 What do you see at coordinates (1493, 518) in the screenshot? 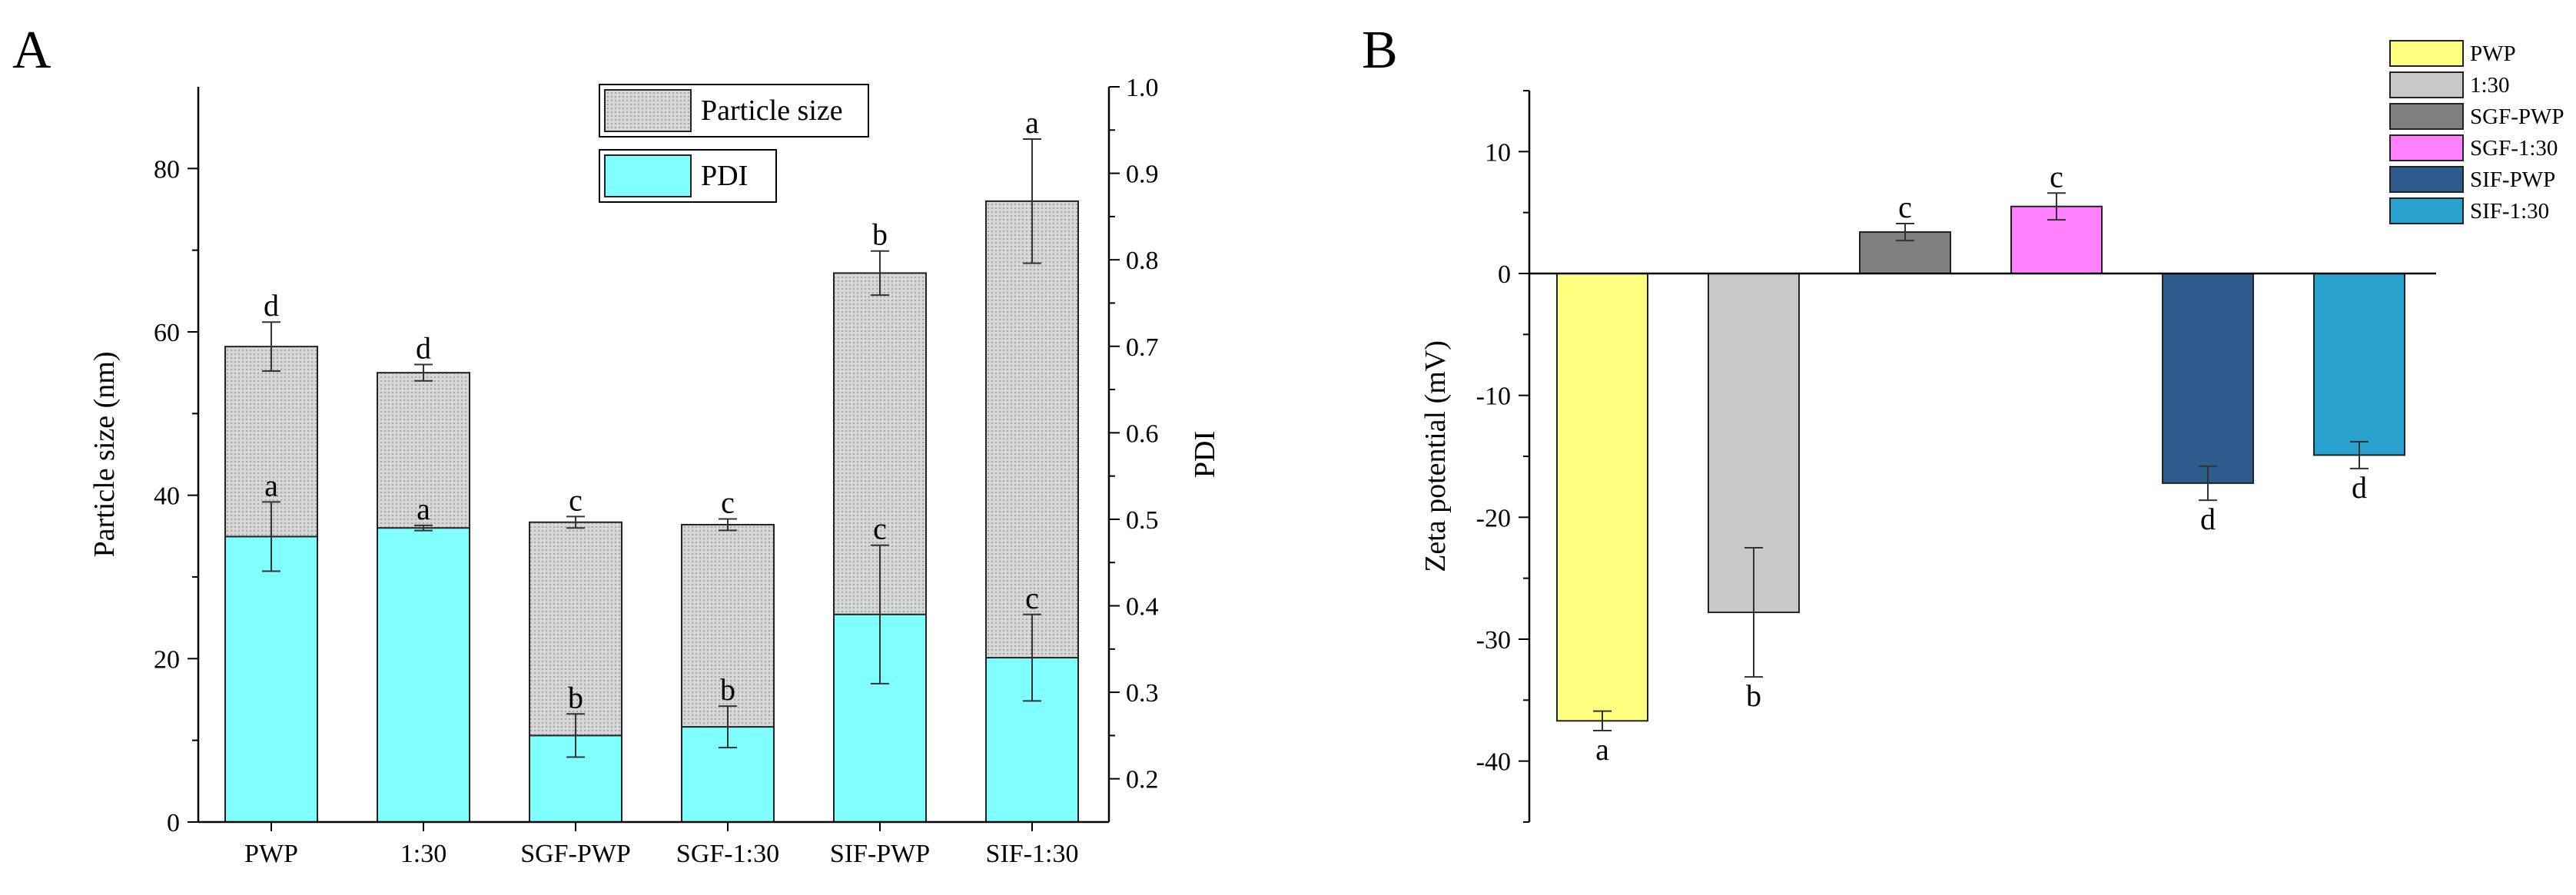
I see `y-tick-label-b-3: -20` at bounding box center [1493, 518].